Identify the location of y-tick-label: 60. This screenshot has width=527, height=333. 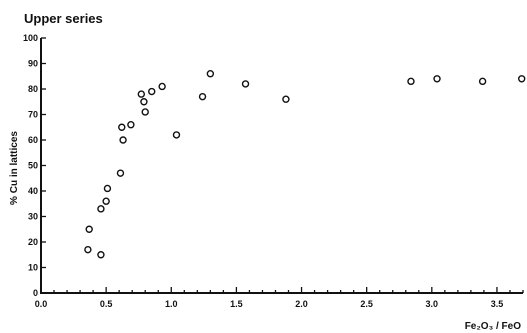
(33, 140).